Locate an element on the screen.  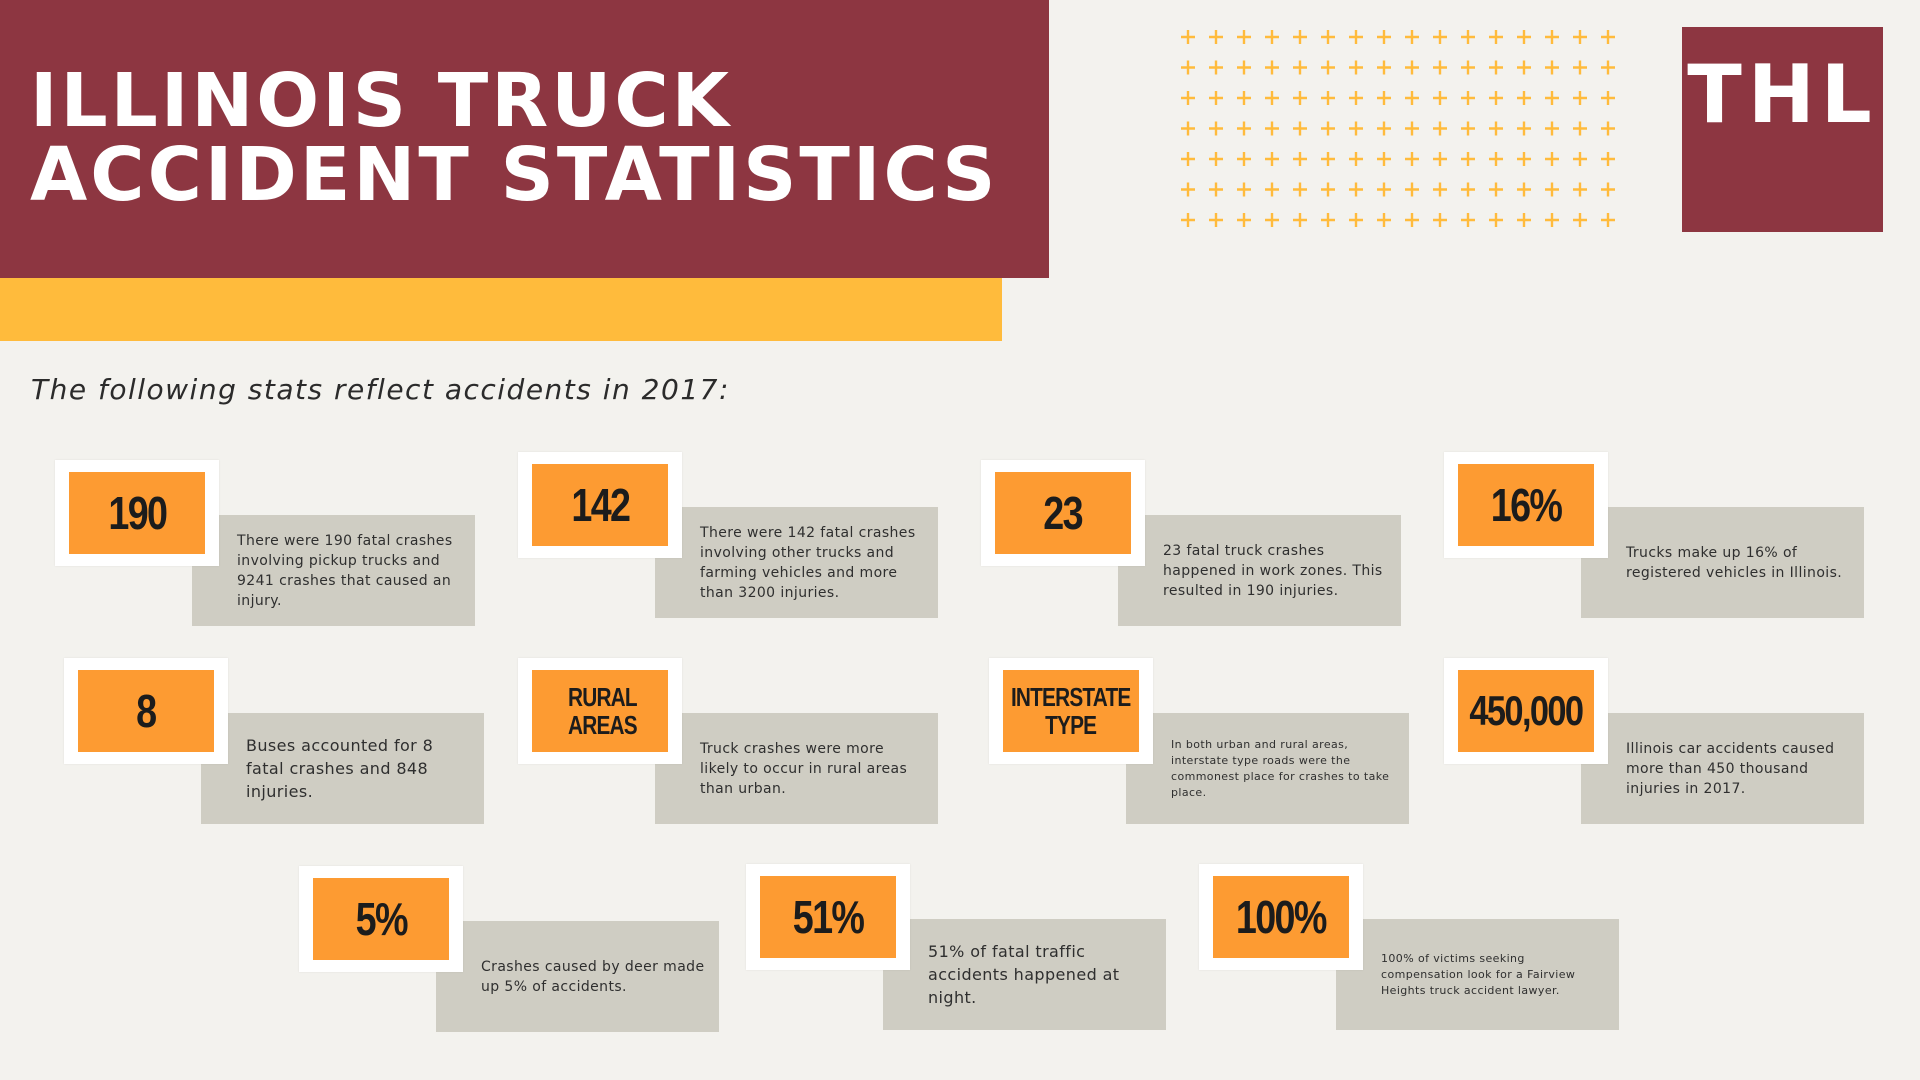
logo-text: THL is located at coordinates (1782, 94).